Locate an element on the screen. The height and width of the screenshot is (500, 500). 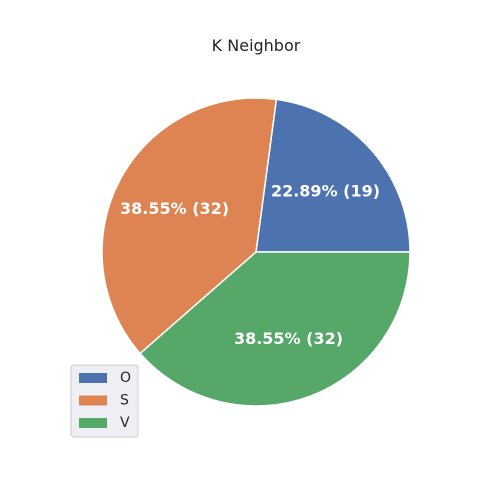
slice-label-o: 22.89% (19) is located at coordinates (325, 191).